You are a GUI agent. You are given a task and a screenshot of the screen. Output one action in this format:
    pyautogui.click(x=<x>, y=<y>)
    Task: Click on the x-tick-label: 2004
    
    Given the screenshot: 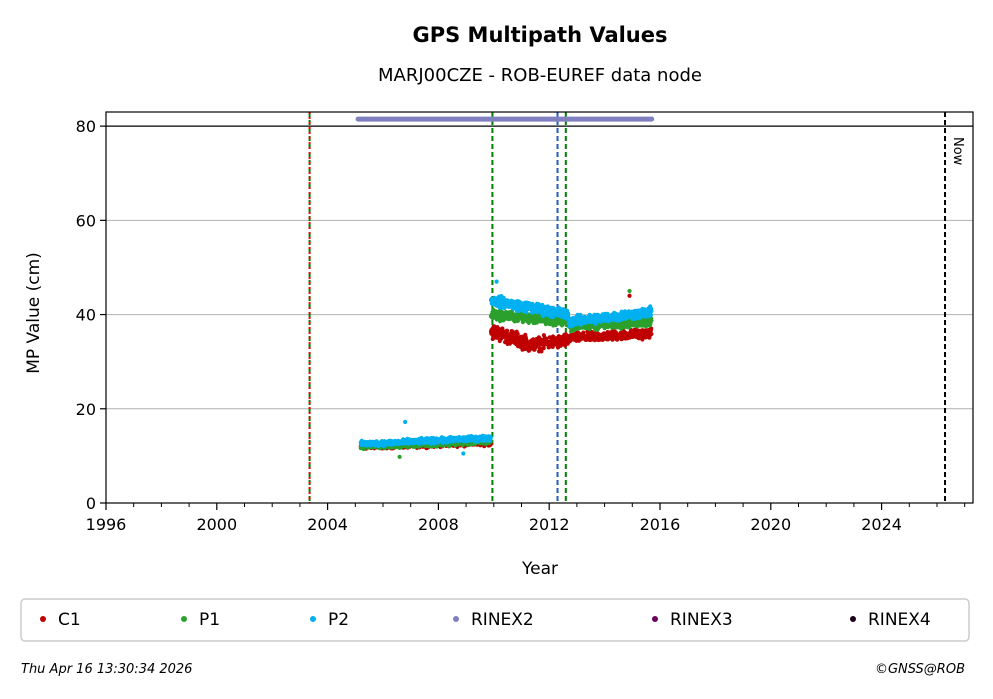 What is the action you would take?
    pyautogui.click(x=327, y=524)
    